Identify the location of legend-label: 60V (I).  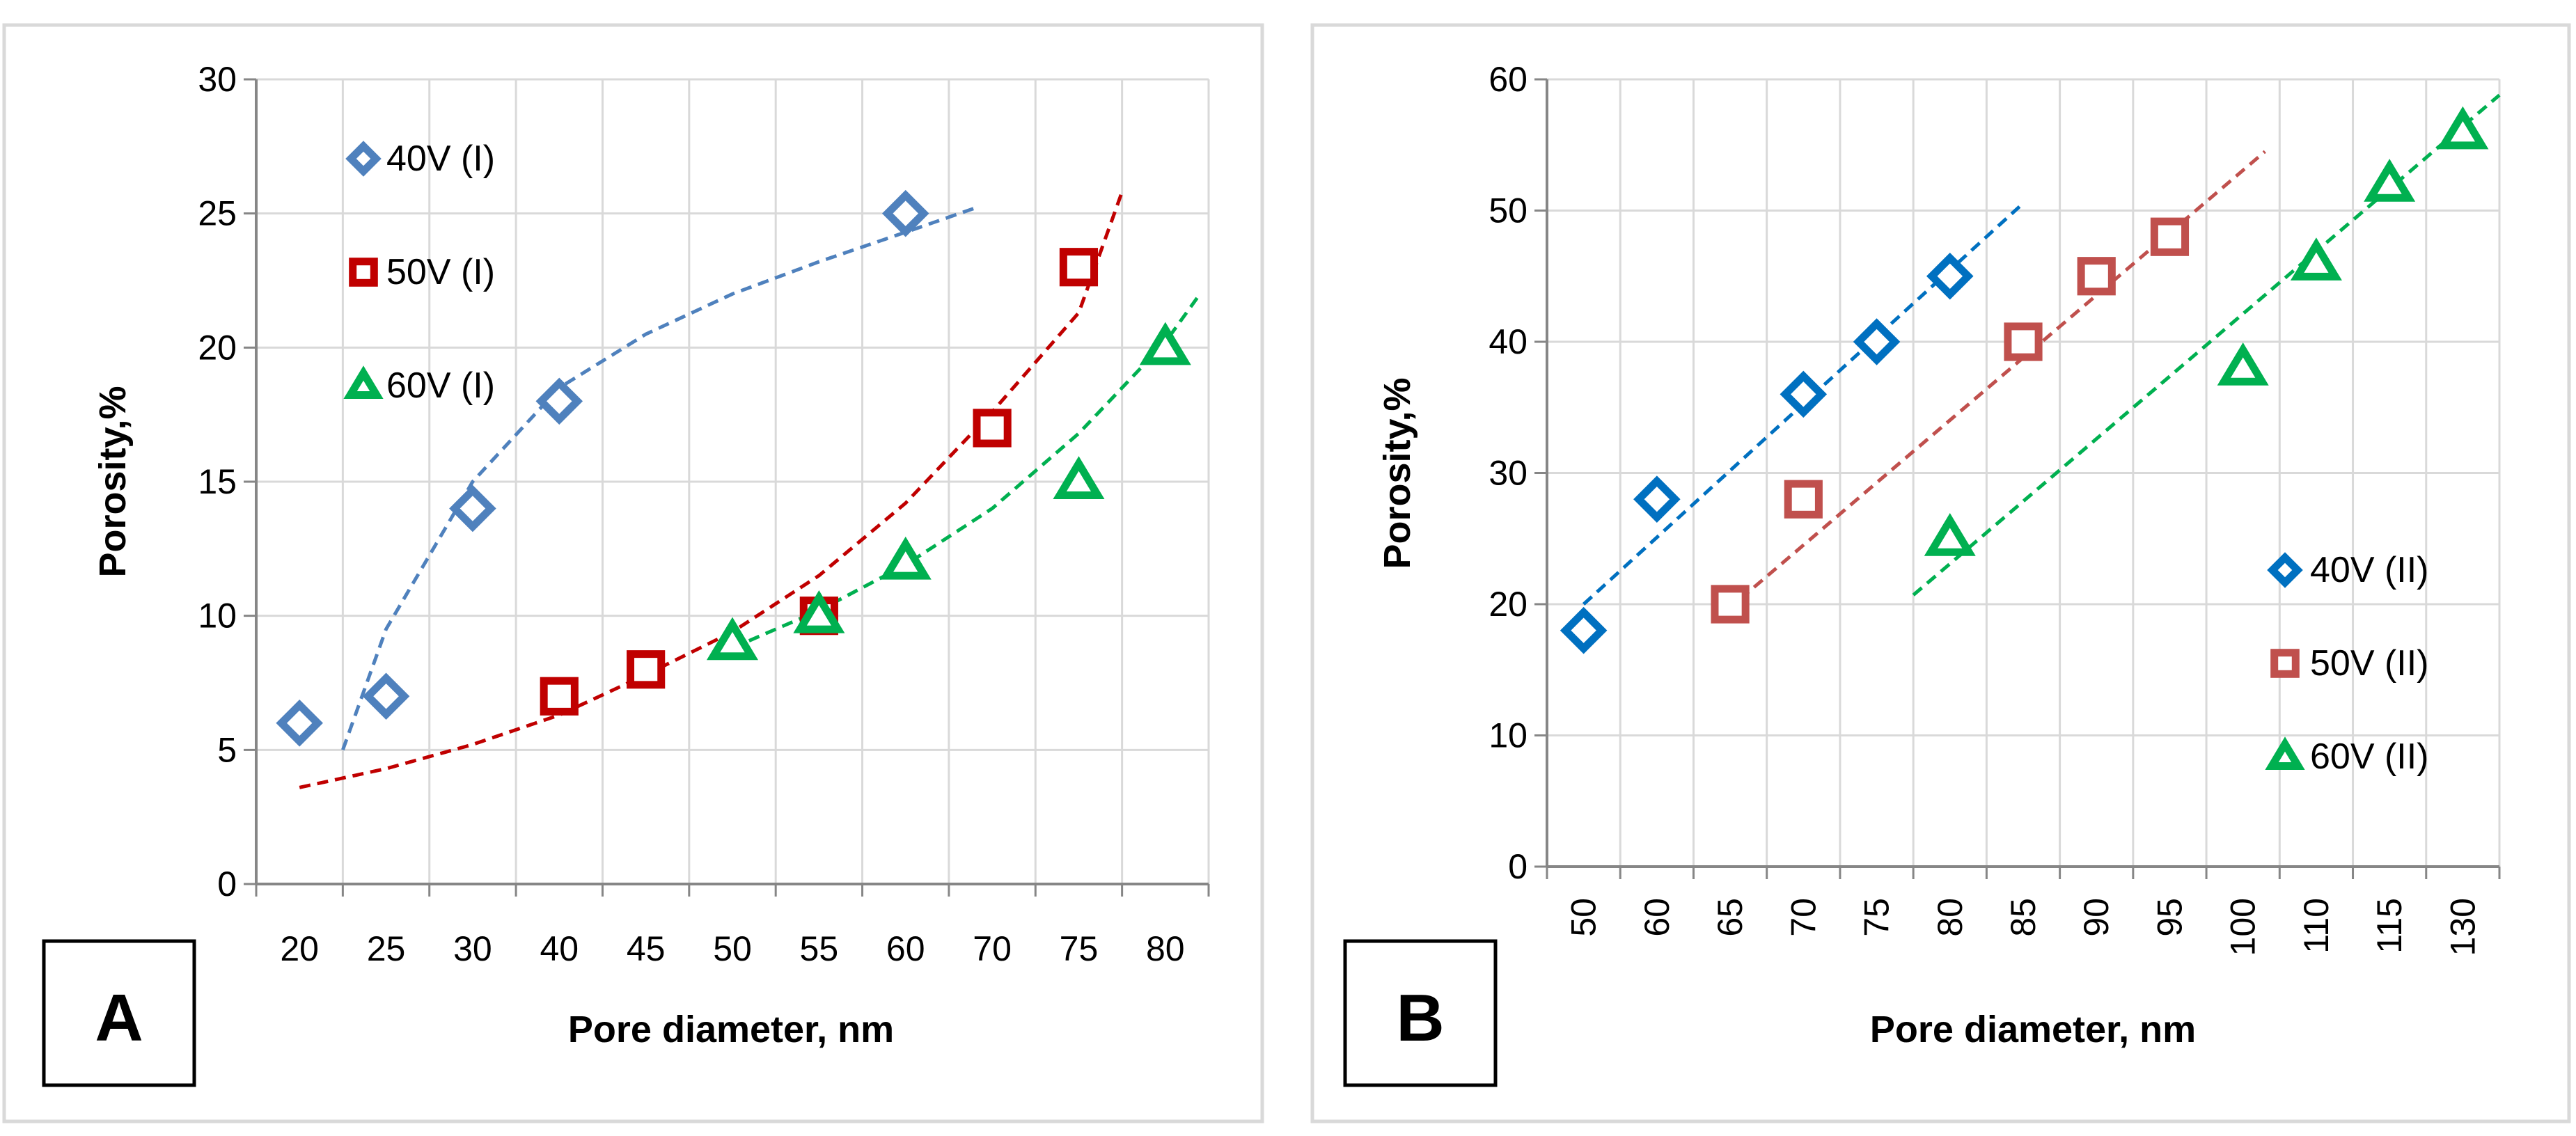
(440, 385).